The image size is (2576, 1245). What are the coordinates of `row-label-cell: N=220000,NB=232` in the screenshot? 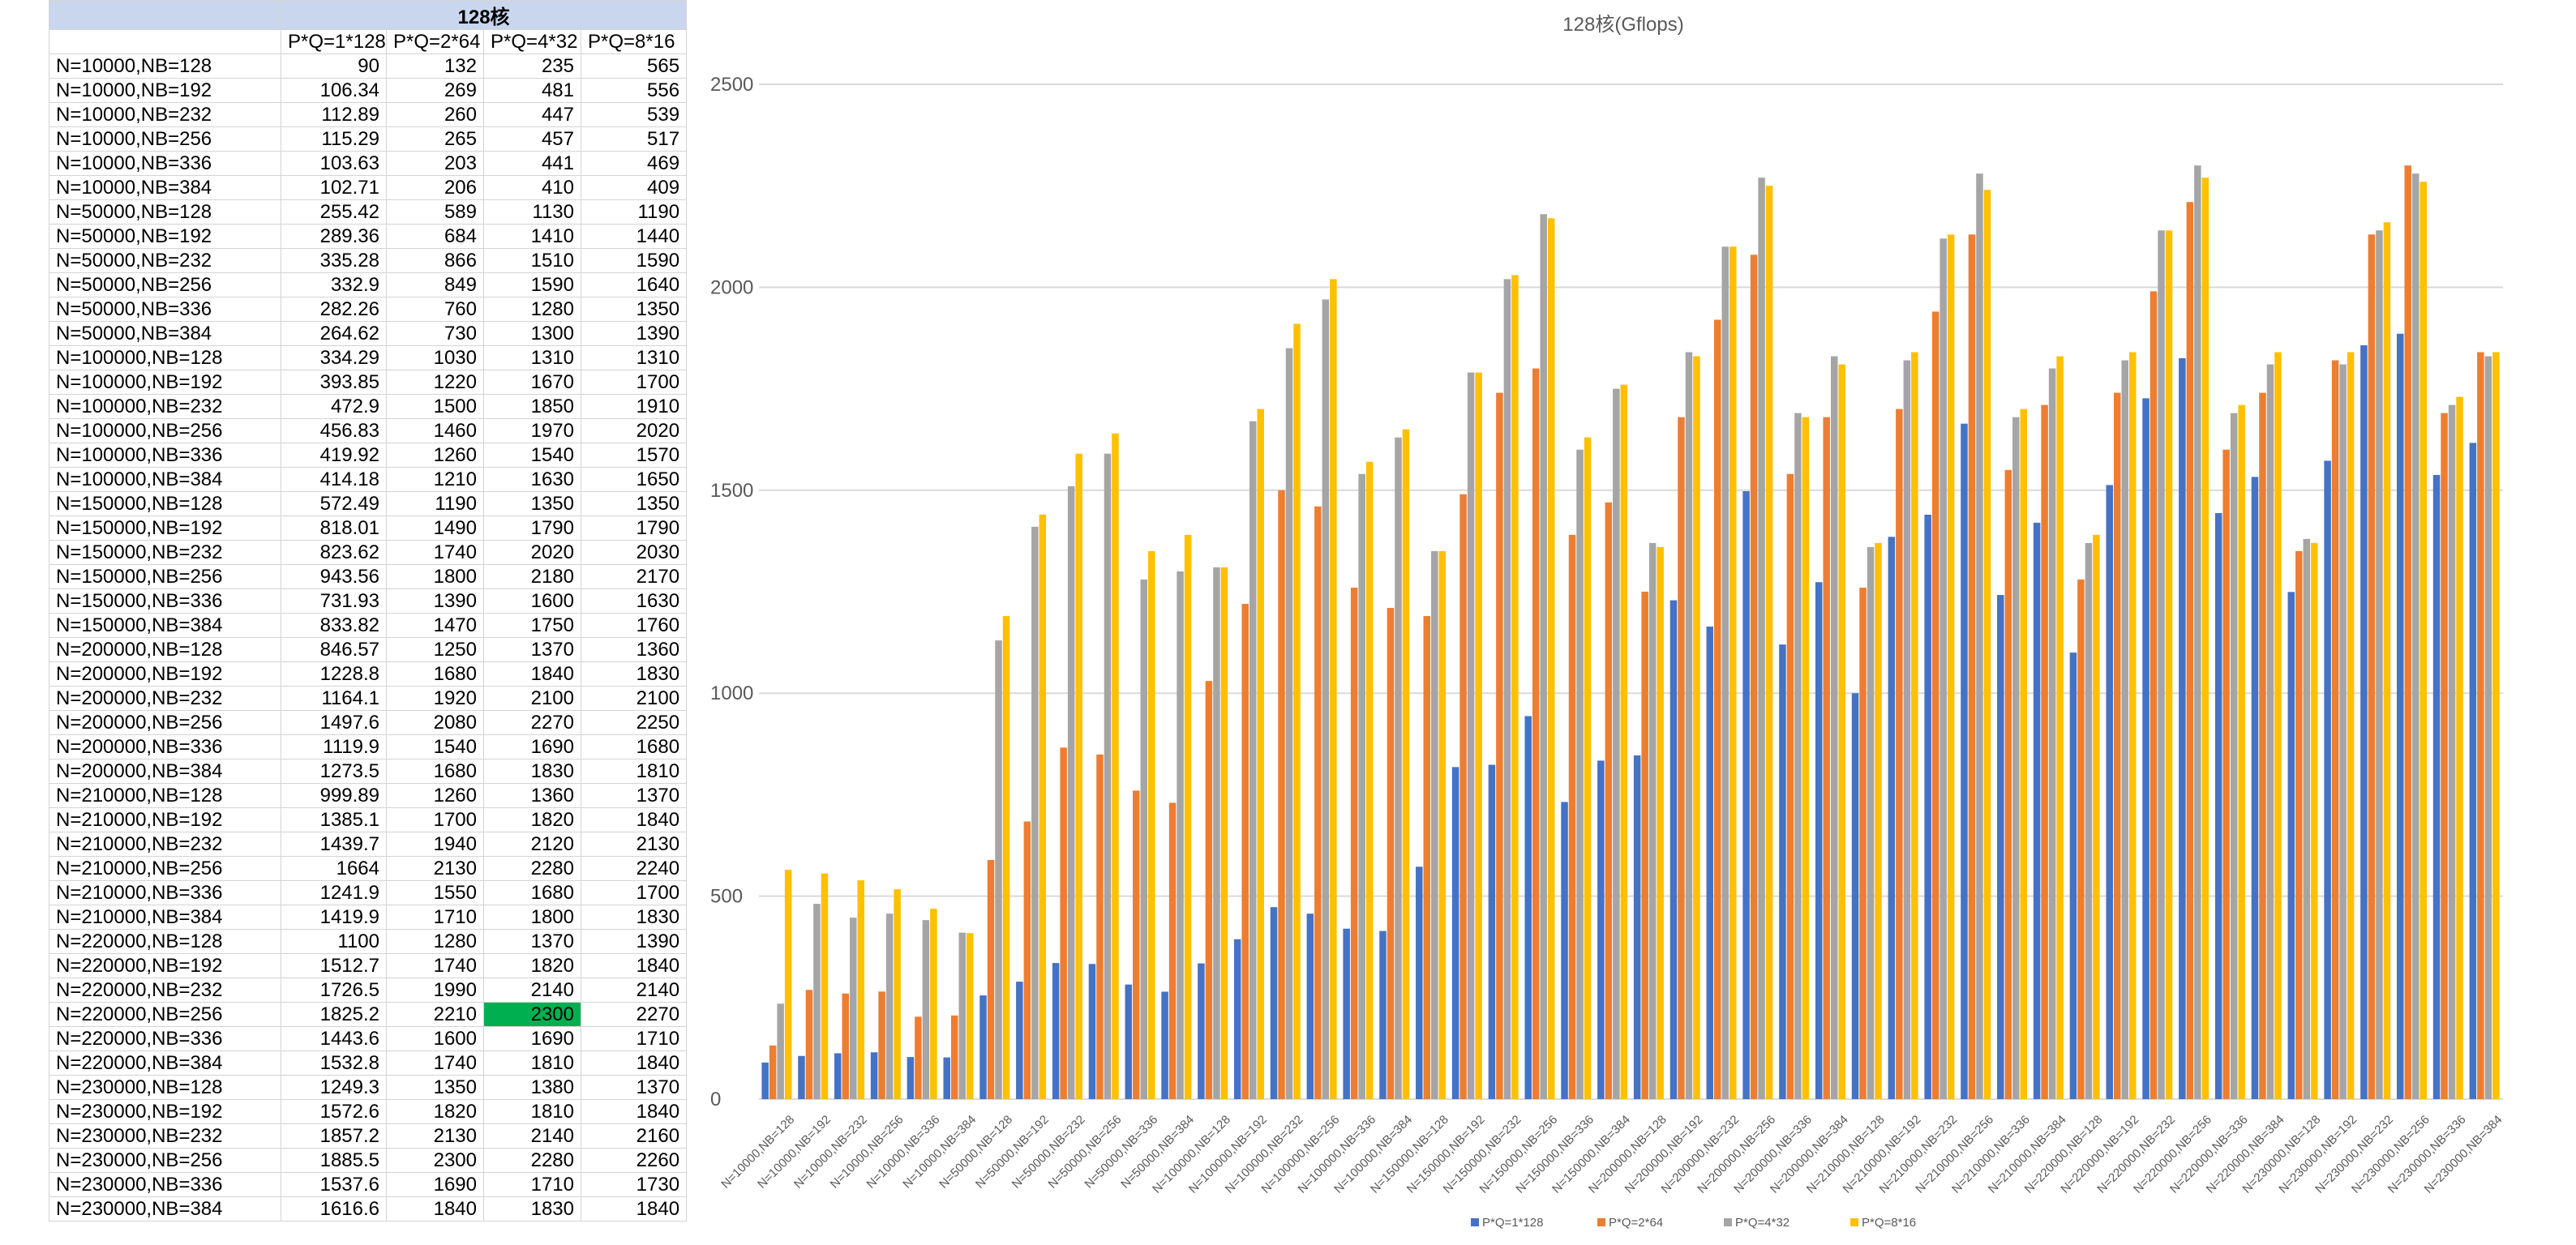 It's located at (165, 991).